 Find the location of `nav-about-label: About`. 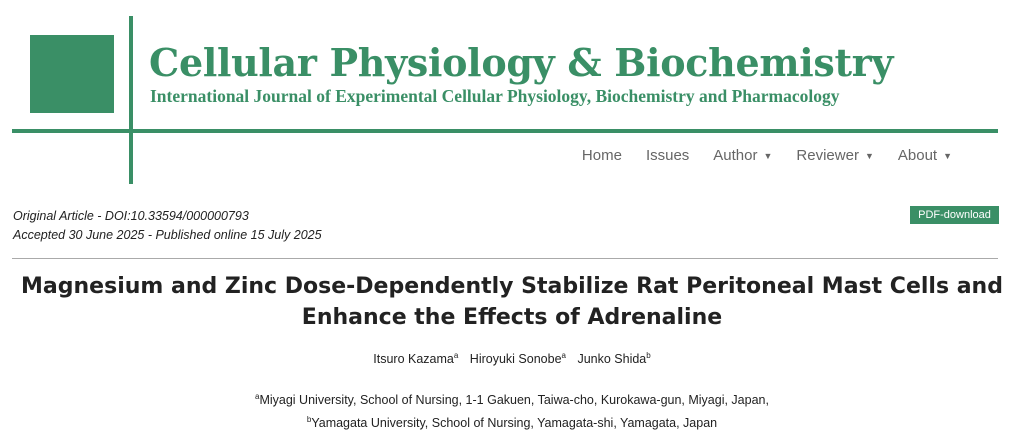

nav-about-label: About is located at coordinates (917, 155).